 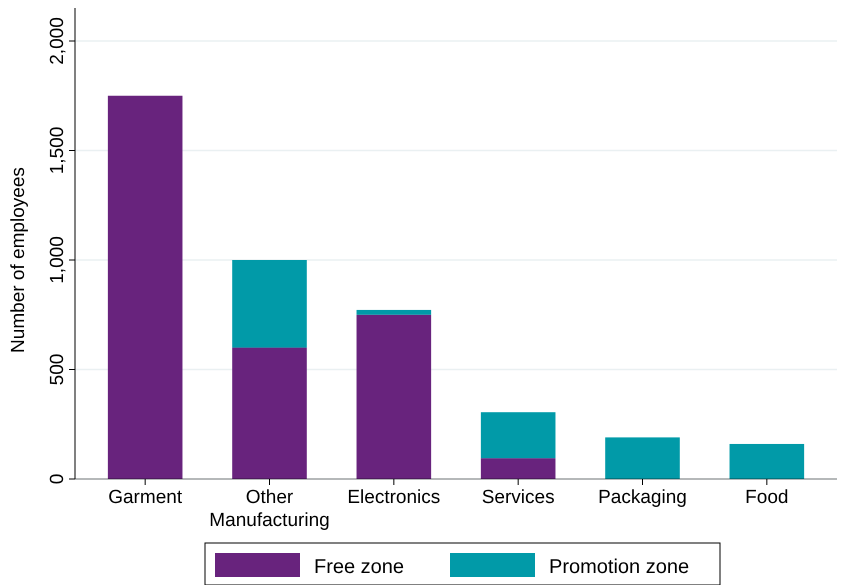 I want to click on x-tick-label: Packaging, so click(x=642, y=497).